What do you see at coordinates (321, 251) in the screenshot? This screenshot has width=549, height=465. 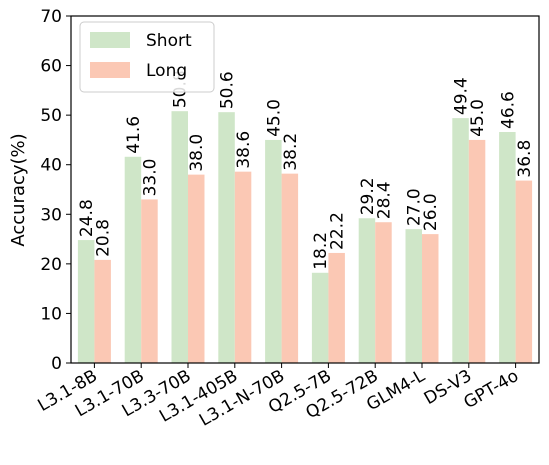 I see `value-label-short-5: 18.2` at bounding box center [321, 251].